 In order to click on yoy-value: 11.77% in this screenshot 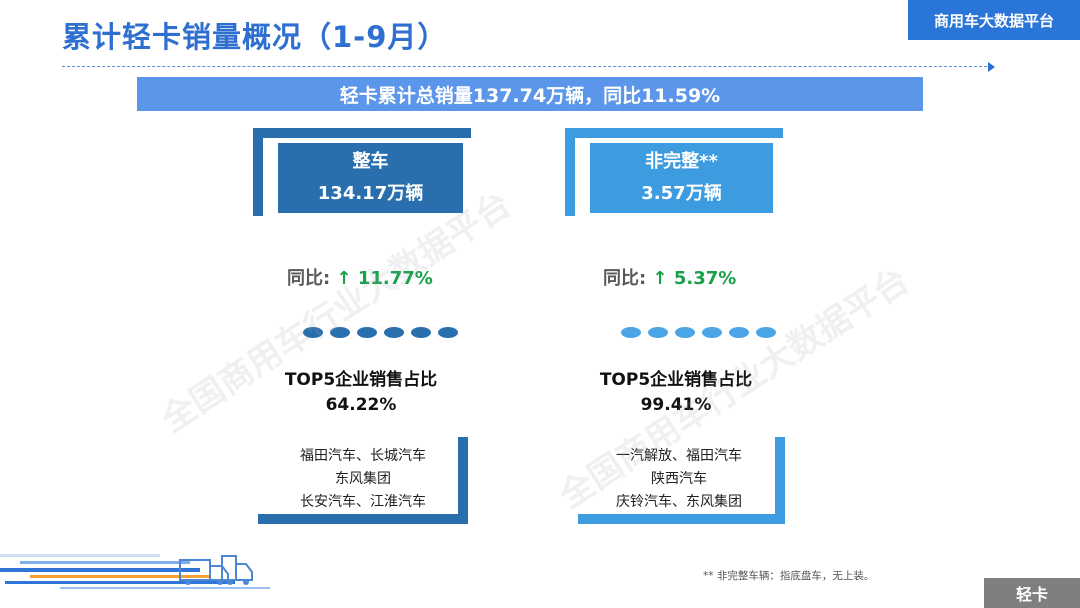, I will do `click(395, 278)`.